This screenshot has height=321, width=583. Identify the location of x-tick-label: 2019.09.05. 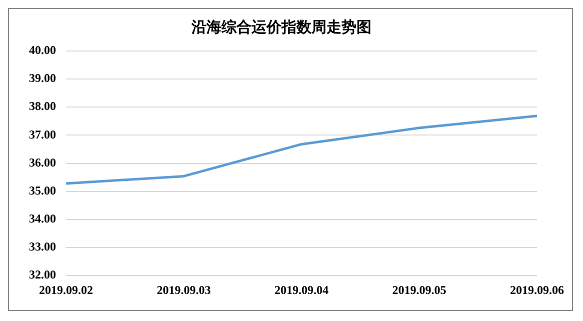
(419, 289).